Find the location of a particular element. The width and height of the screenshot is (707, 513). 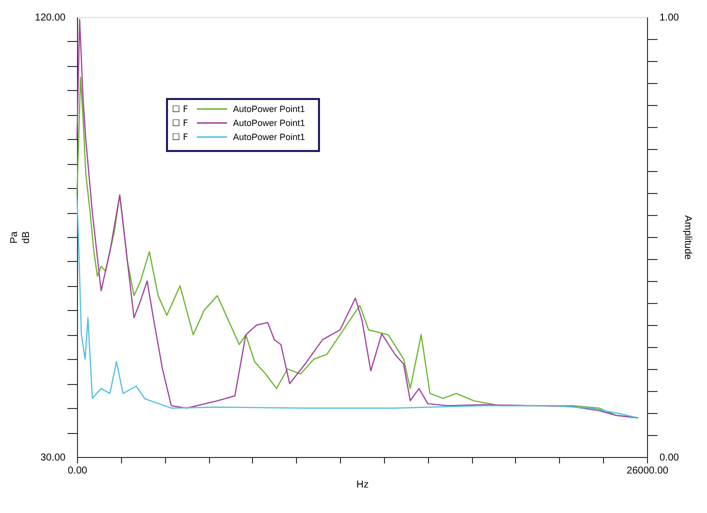

y-axis-title: Pa dB is located at coordinates (20, 237).